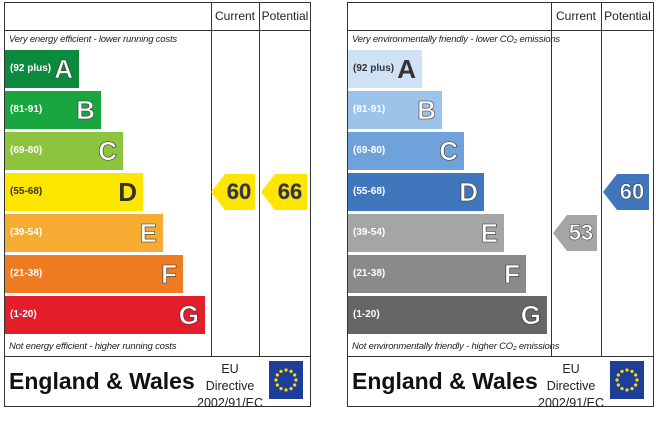  I want to click on directive-line-1: EU Directive, so click(230, 377).